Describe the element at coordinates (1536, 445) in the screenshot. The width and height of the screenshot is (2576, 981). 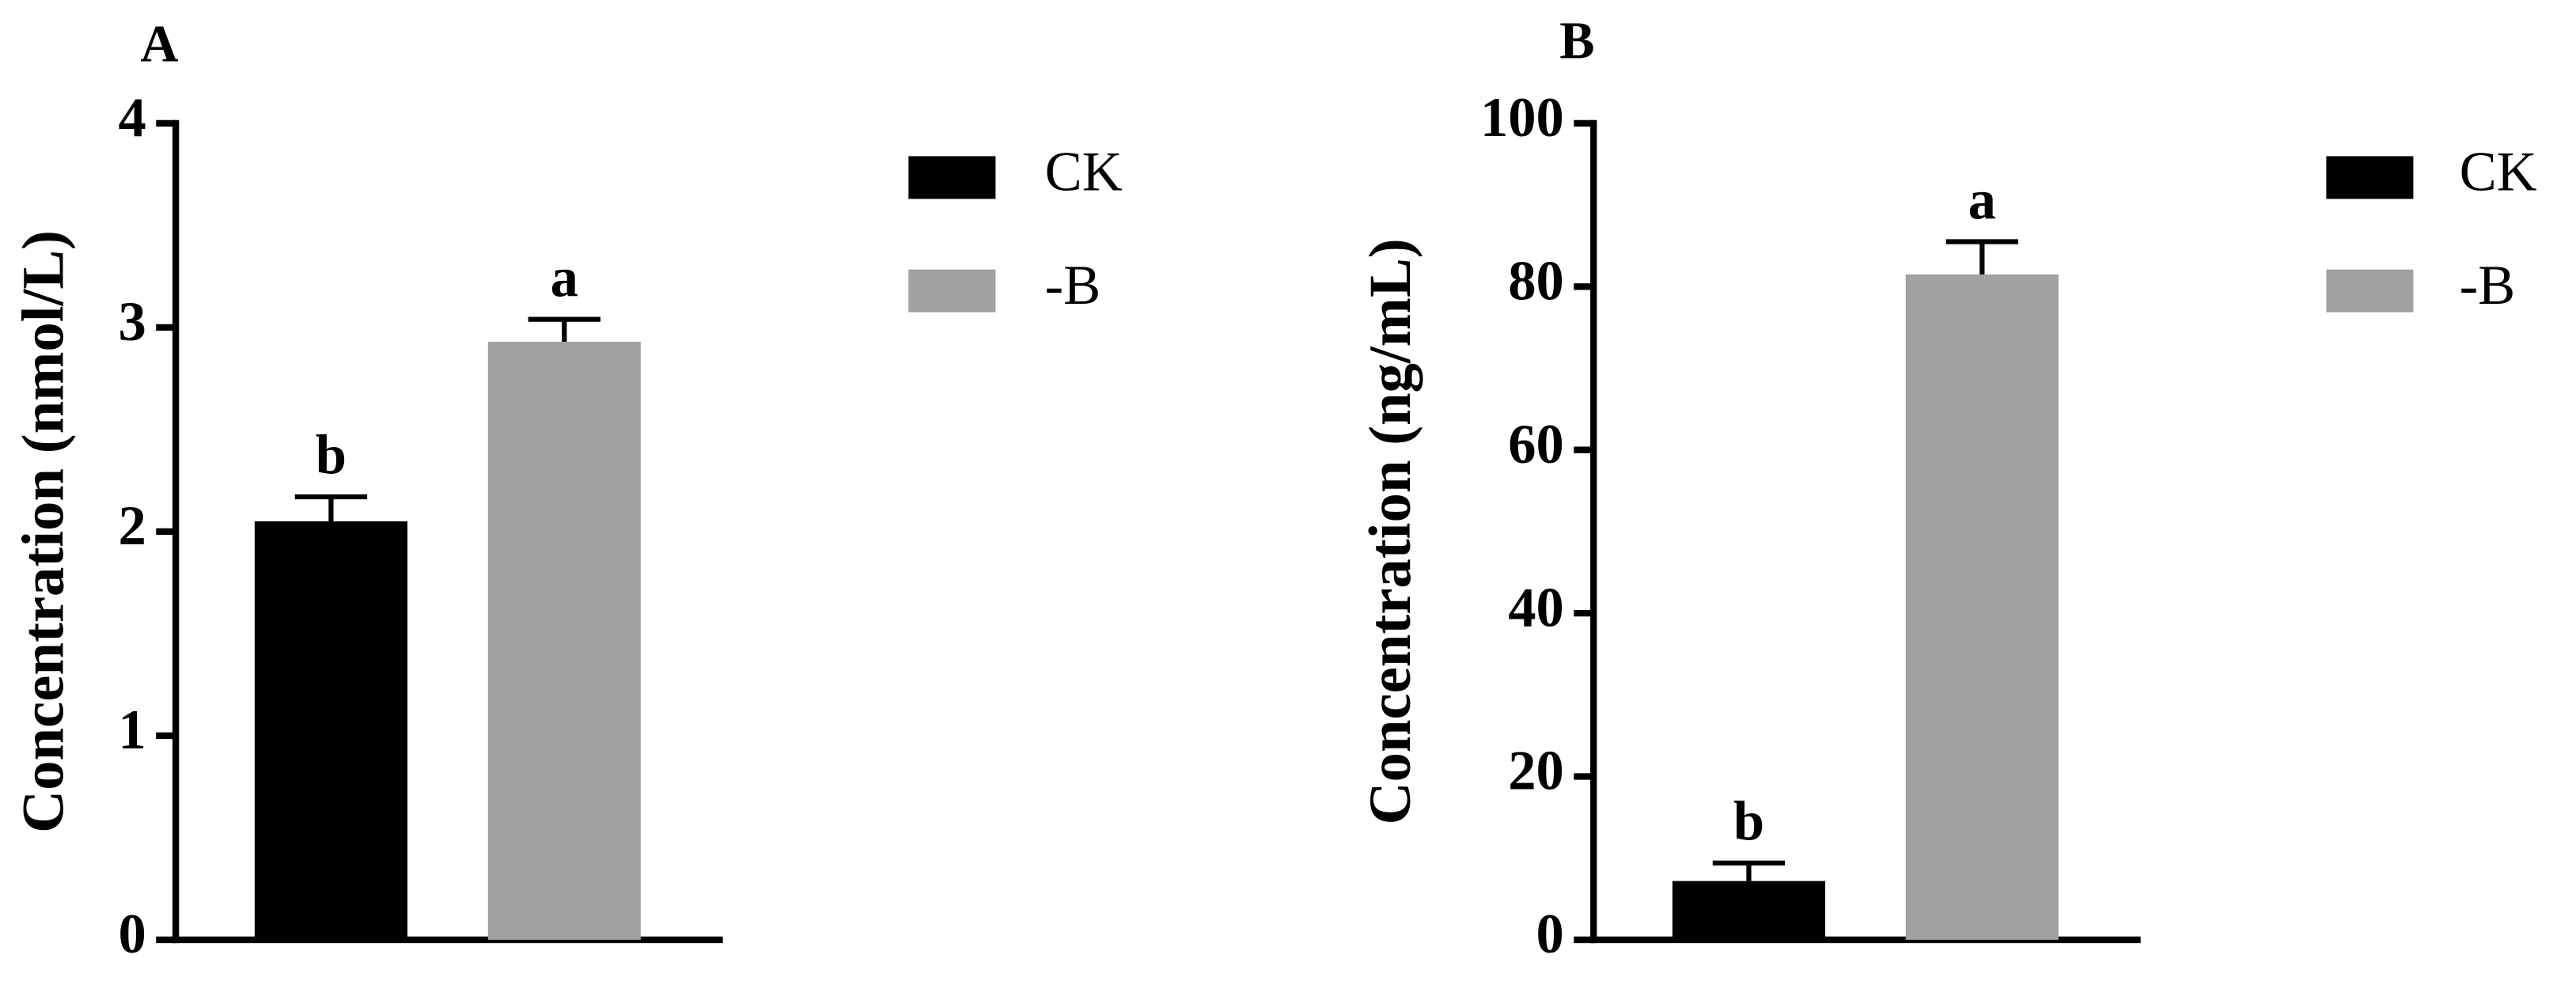
I see `y-tick-label: 60` at that location.